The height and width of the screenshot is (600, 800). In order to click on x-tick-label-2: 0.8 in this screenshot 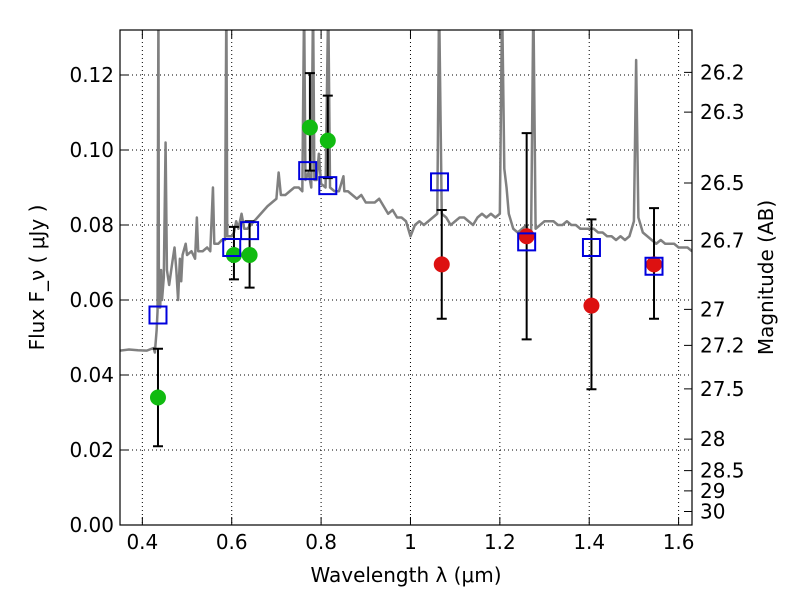, I will do `click(321, 542)`.